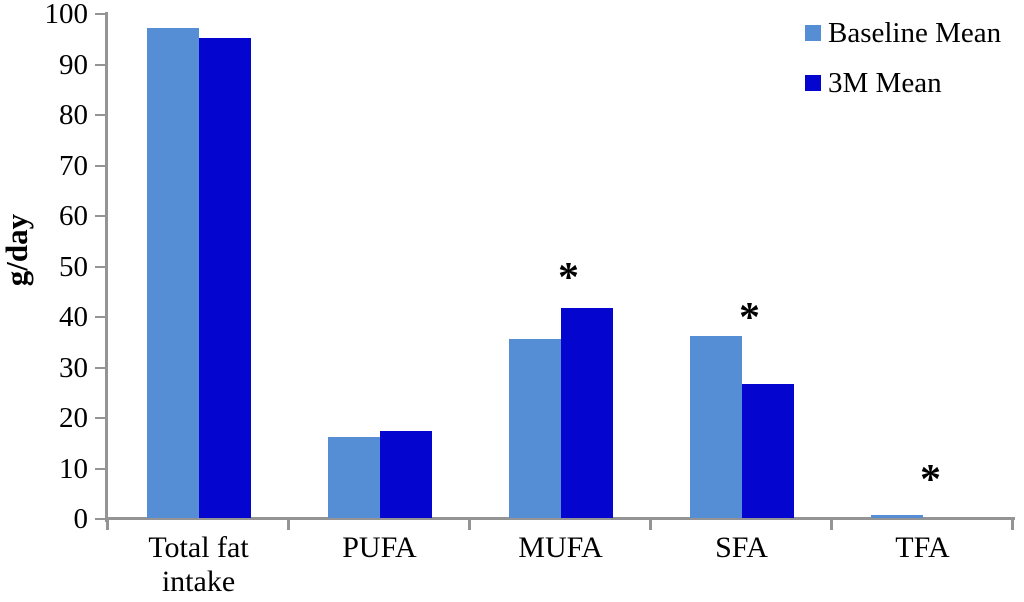 The width and height of the screenshot is (1024, 602). What do you see at coordinates (73, 418) in the screenshot?
I see `y-axis-tick-label-20: 20` at bounding box center [73, 418].